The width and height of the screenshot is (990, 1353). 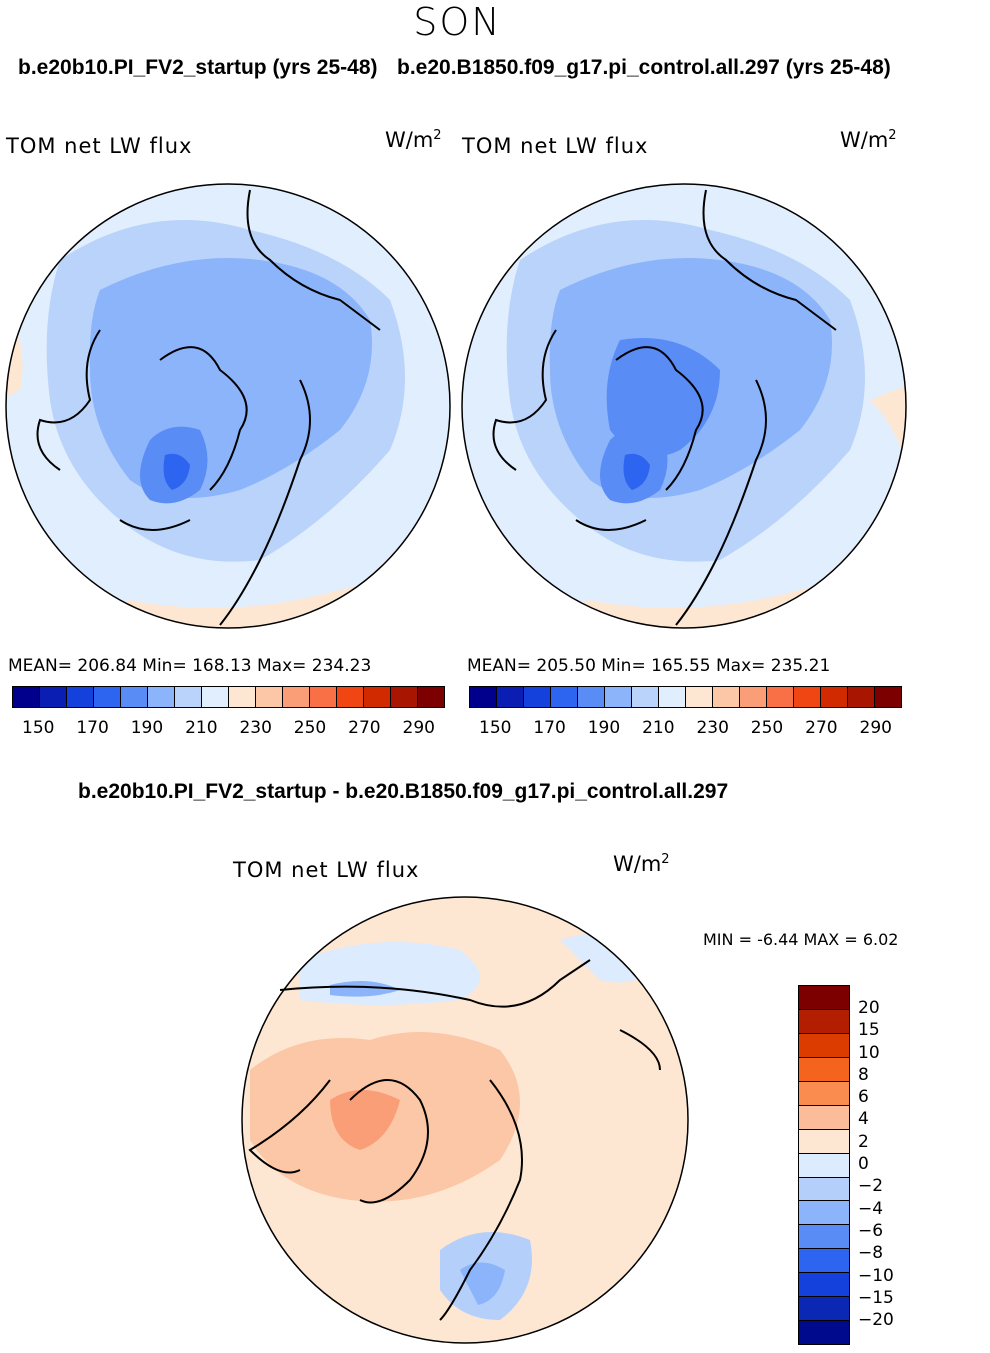 What do you see at coordinates (190, 666) in the screenshot?
I see `left-stats: MEAN= 206.84 Min= 168.13 Max= 234.23` at bounding box center [190, 666].